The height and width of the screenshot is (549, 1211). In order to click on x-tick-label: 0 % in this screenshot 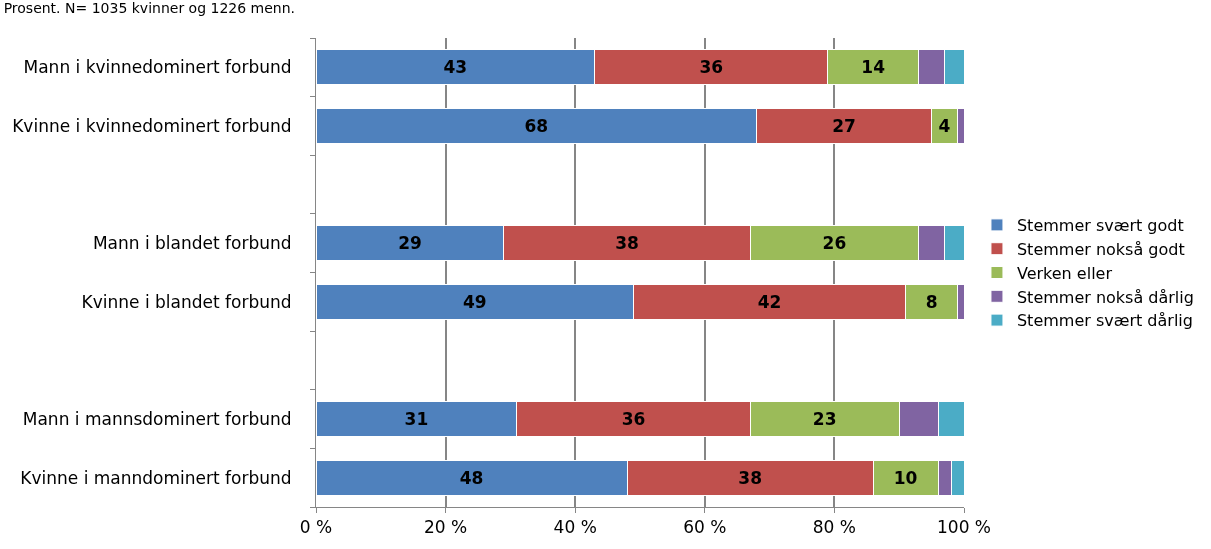, I will do `click(316, 527)`.